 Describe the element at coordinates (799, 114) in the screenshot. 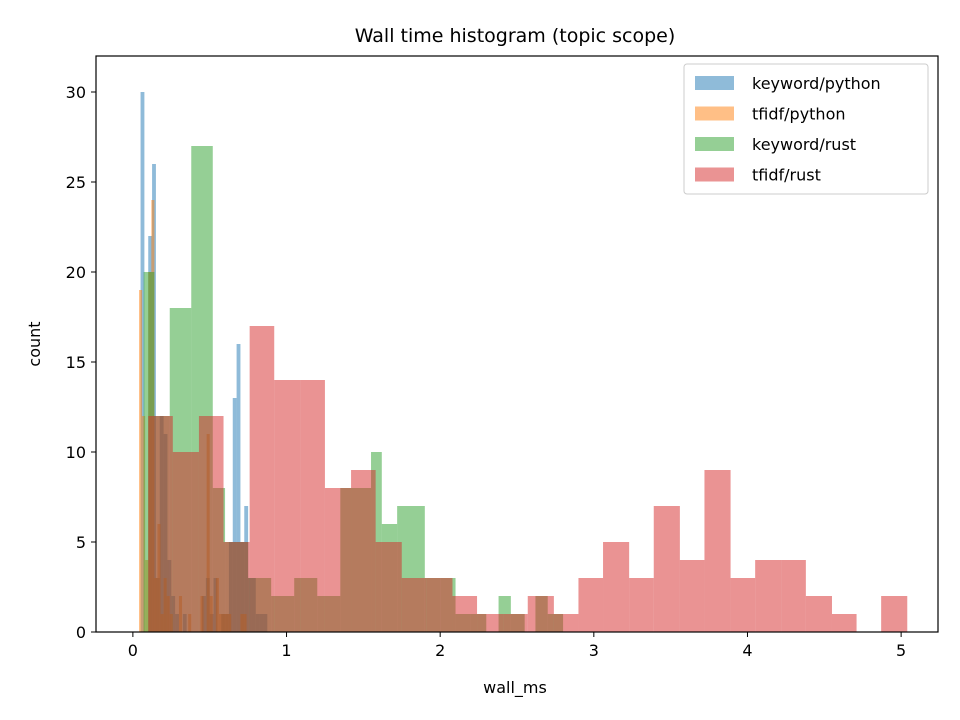

I see `legend-label: tfidf/python` at that location.